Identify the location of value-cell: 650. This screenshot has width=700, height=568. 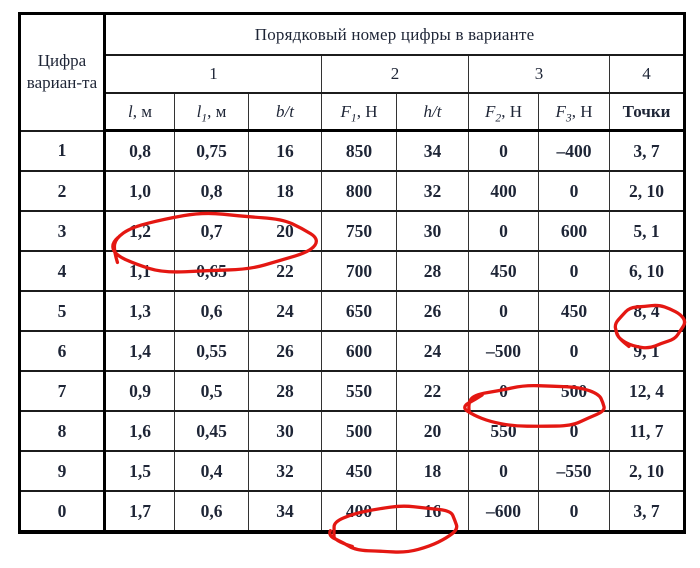
(359, 311).